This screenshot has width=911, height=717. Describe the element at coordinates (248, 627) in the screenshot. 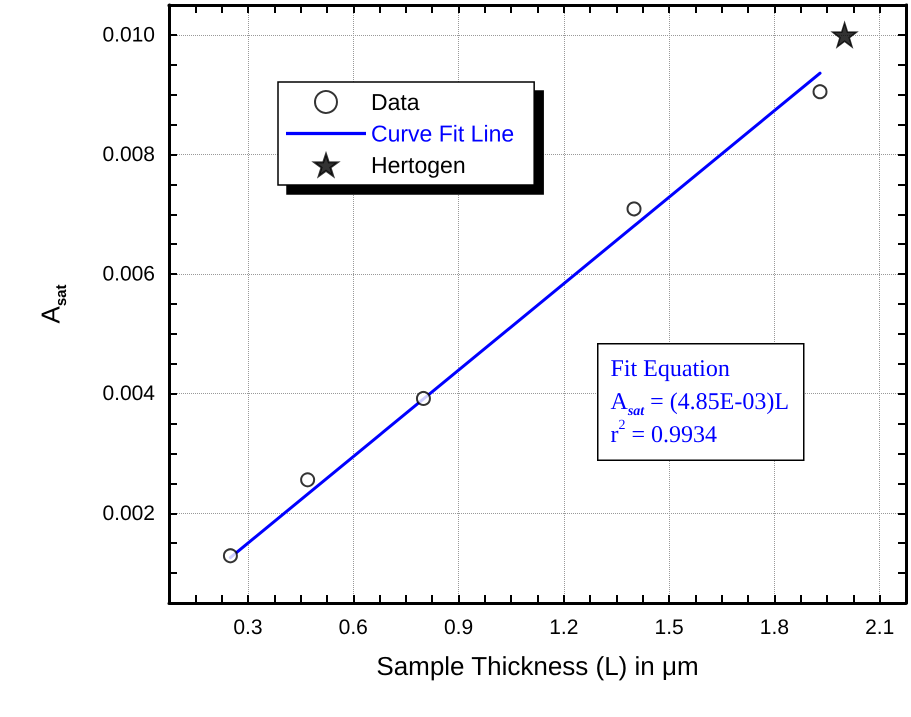

I see `x-tick-label: 0.3` at that location.